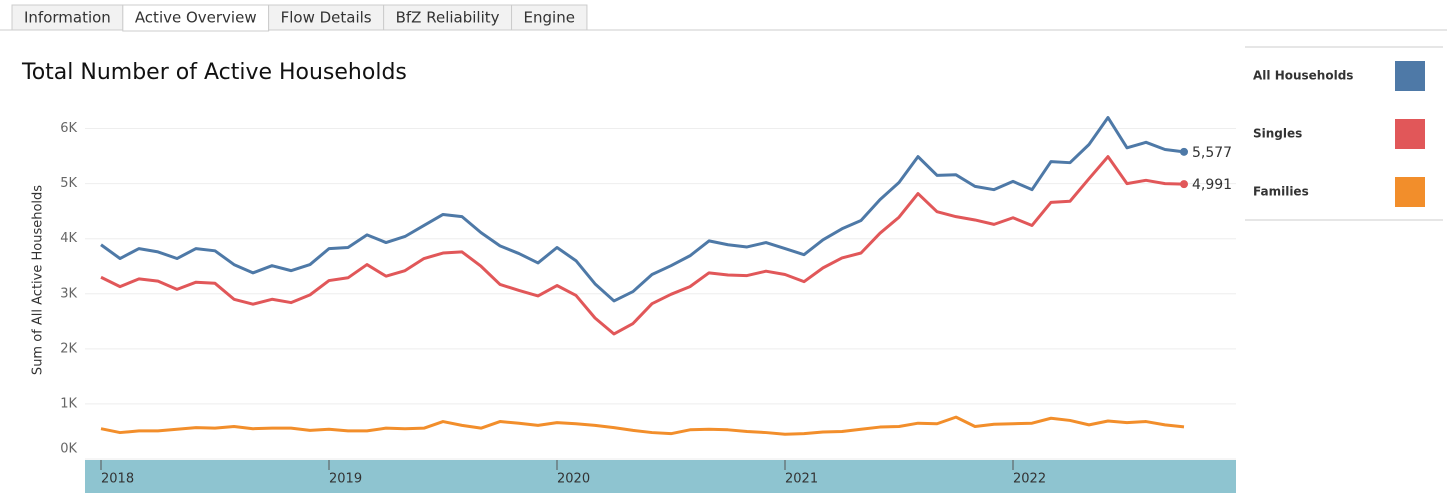  I want to click on y-tick-label: 0K, so click(68, 449).